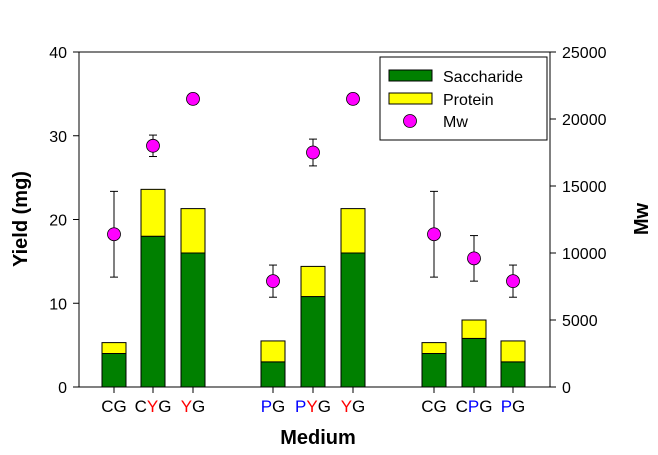 The width and height of the screenshot is (658, 455). I want to click on y2-tick-label: 10000, so click(584, 254).